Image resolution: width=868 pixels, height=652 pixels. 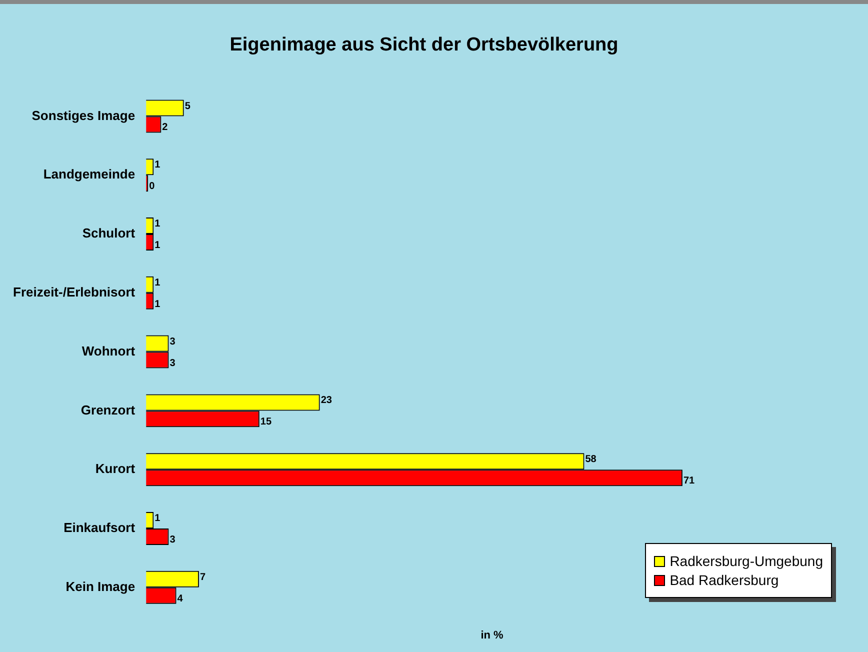 I want to click on data-label: 71, so click(x=689, y=481).